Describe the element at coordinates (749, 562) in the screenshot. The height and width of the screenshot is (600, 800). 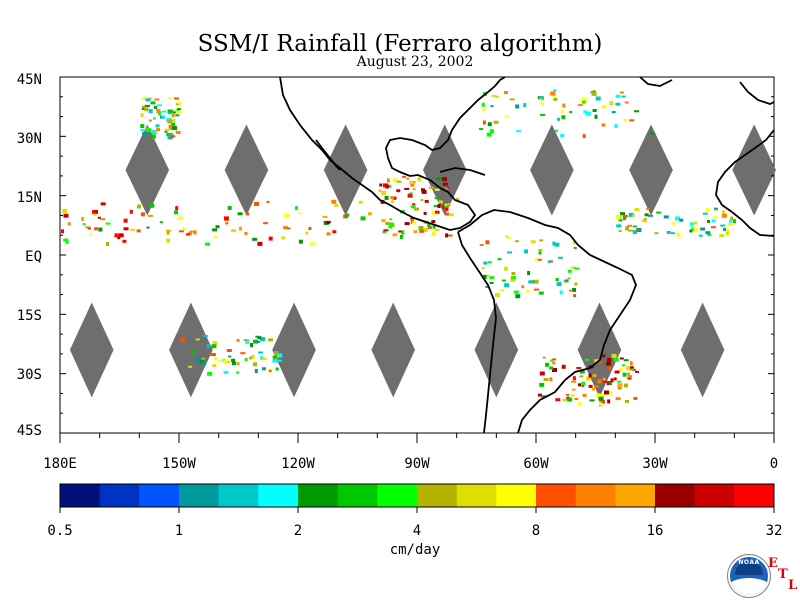
I see `noaa-logo-text: NOAA` at that location.